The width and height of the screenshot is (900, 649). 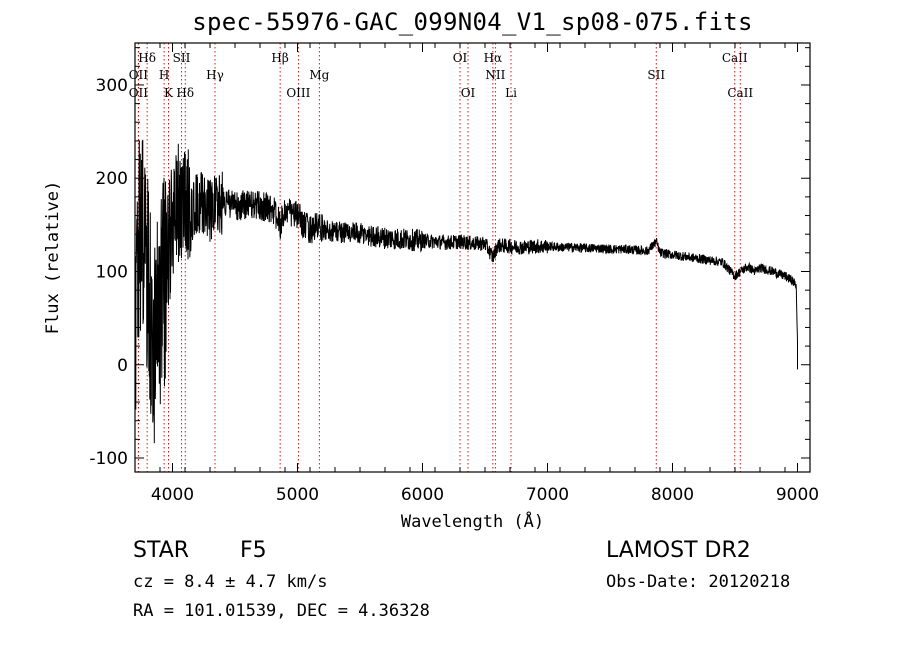 What do you see at coordinates (112, 86) in the screenshot?
I see `y-tick-label: 300` at bounding box center [112, 86].